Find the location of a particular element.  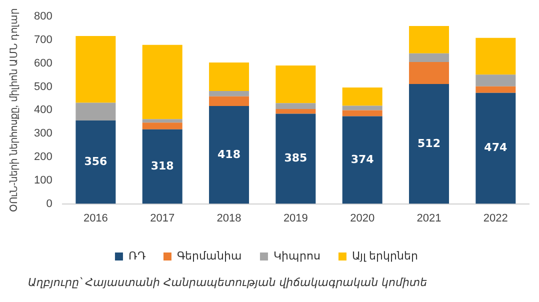

text: Աղբյուրը՝ Հայաստանի Հանրապետության վիճակագրական կոմիտե is located at coordinates (228, 282).